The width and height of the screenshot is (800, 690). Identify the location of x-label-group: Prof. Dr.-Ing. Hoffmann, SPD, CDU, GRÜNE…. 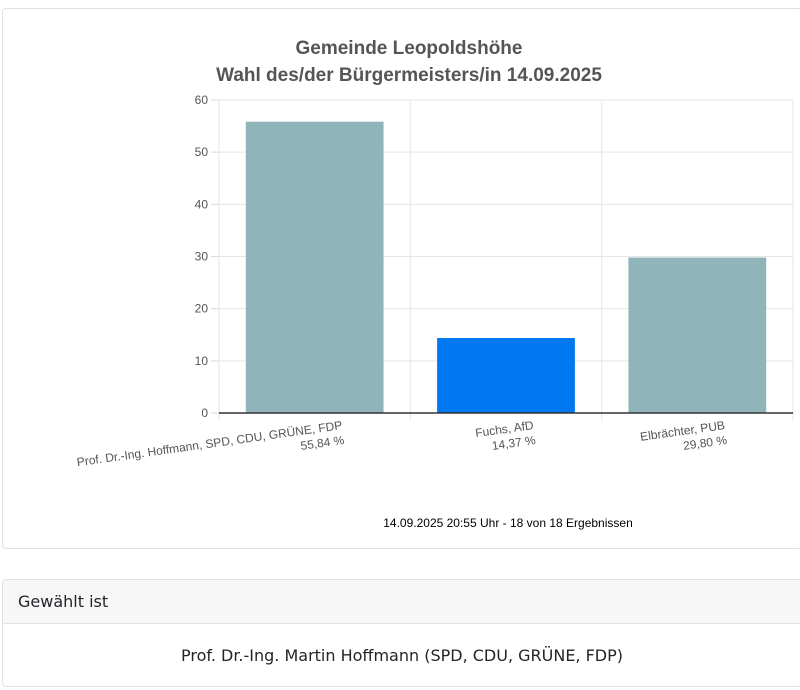
(211, 443).